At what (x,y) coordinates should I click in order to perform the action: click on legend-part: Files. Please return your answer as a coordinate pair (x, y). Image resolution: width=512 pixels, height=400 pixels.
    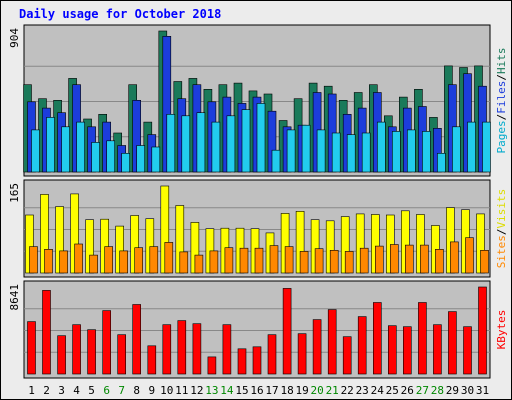
    Looking at the image, I should click on (501, 97).